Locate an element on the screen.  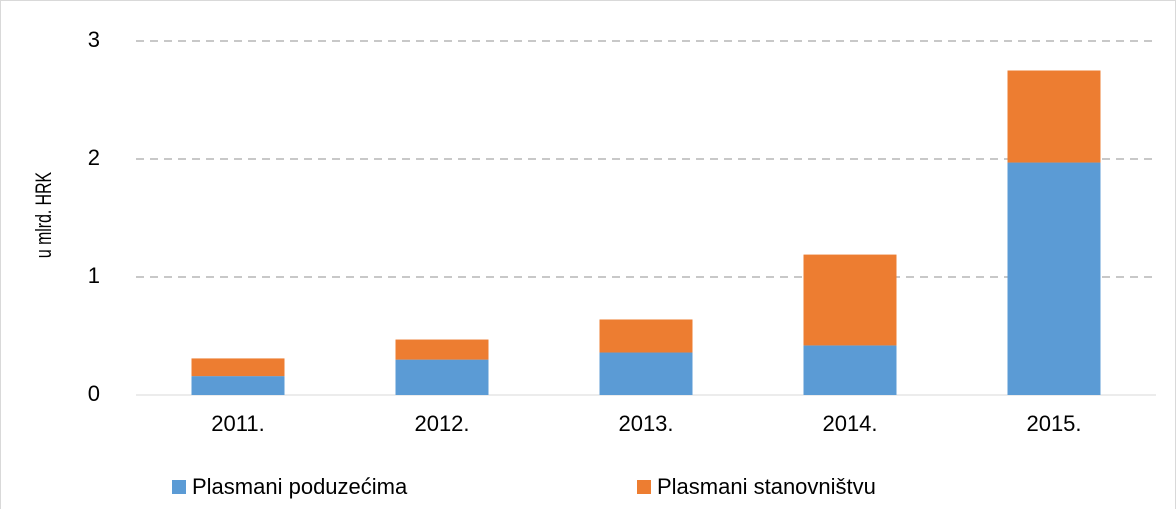
x-tick-label: 2011. is located at coordinates (237, 423).